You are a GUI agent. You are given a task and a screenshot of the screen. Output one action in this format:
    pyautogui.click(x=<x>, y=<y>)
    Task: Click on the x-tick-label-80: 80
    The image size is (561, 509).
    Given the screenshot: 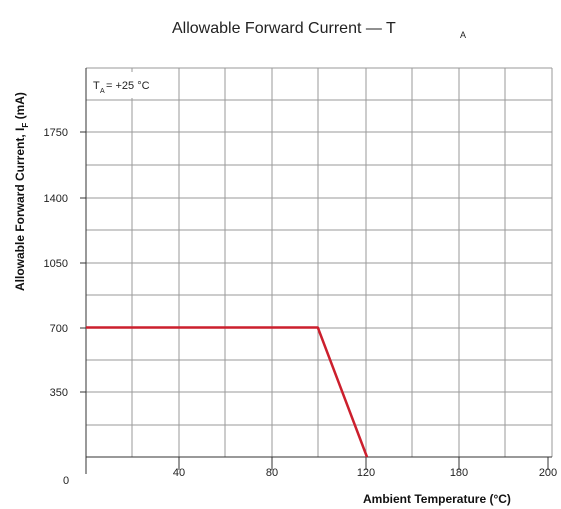 What is the action you would take?
    pyautogui.click(x=272, y=473)
    